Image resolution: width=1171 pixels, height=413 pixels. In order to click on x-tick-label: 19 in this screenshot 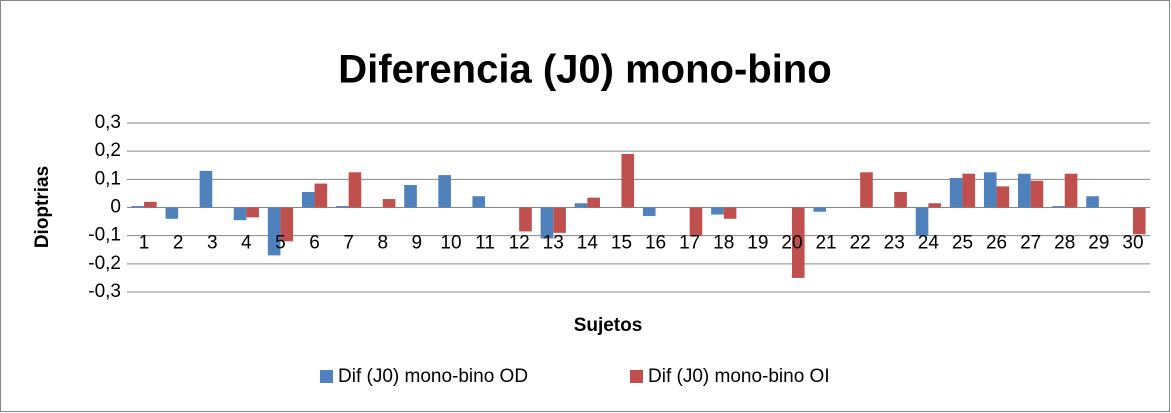, I will do `click(757, 243)`.